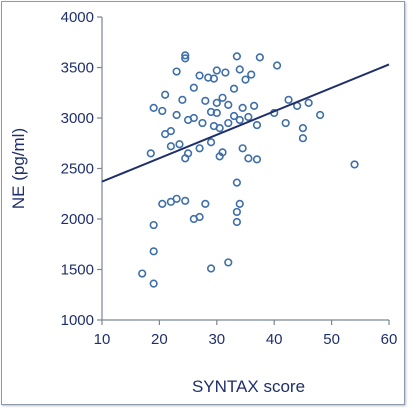  I want to click on y-tick-label: 2000, so click(77, 219).